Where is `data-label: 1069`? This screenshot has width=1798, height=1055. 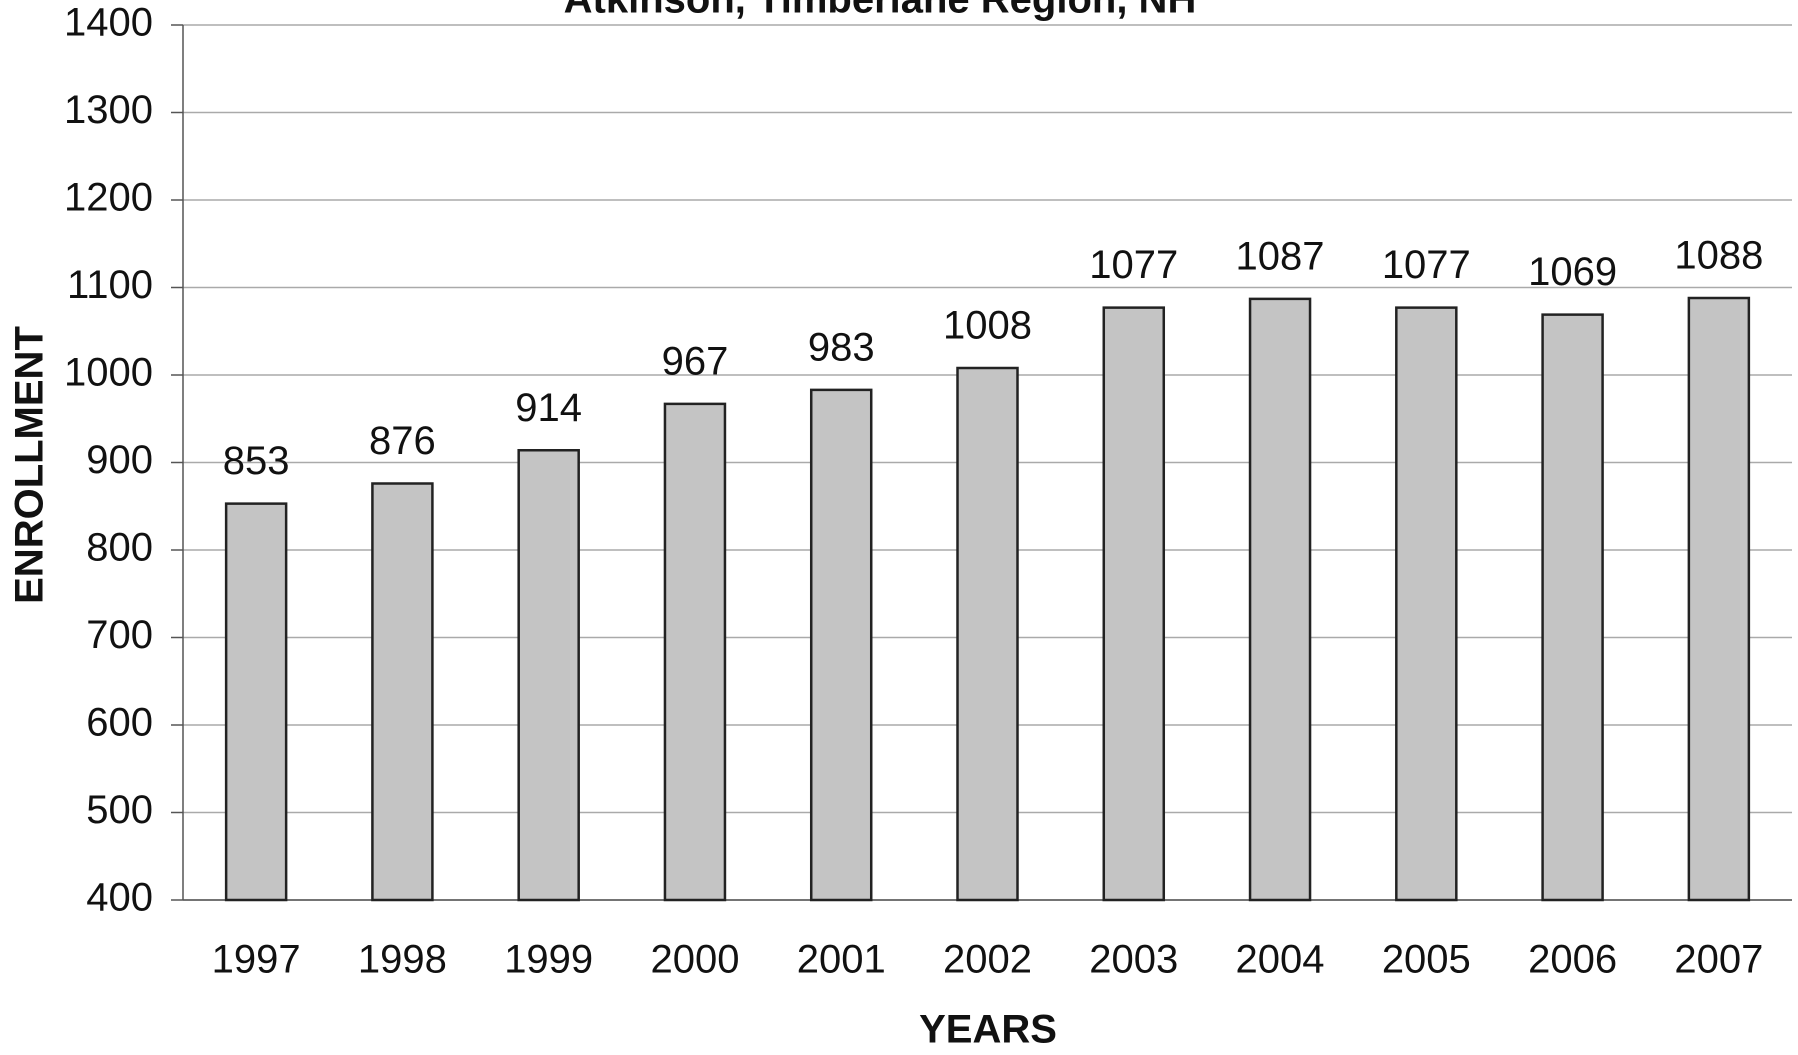
data-label: 1069 is located at coordinates (1572, 272).